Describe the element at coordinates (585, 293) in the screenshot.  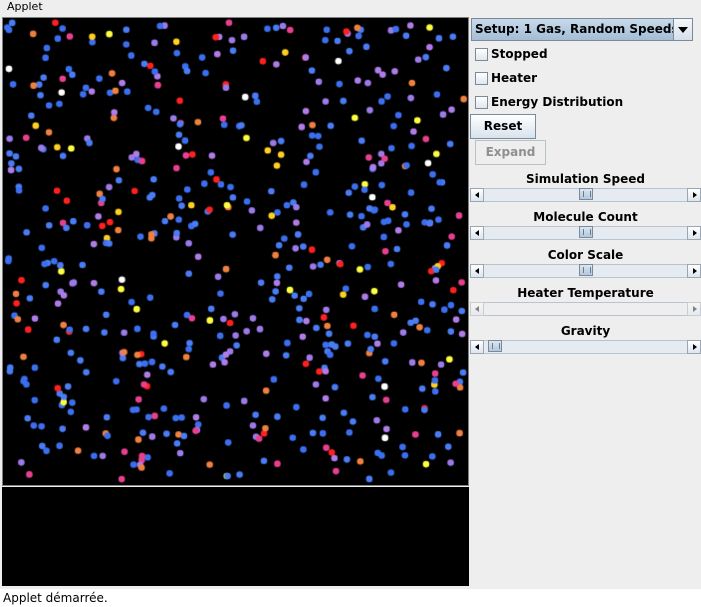
I see `heater-temperature-label: Heater Temperature` at that location.